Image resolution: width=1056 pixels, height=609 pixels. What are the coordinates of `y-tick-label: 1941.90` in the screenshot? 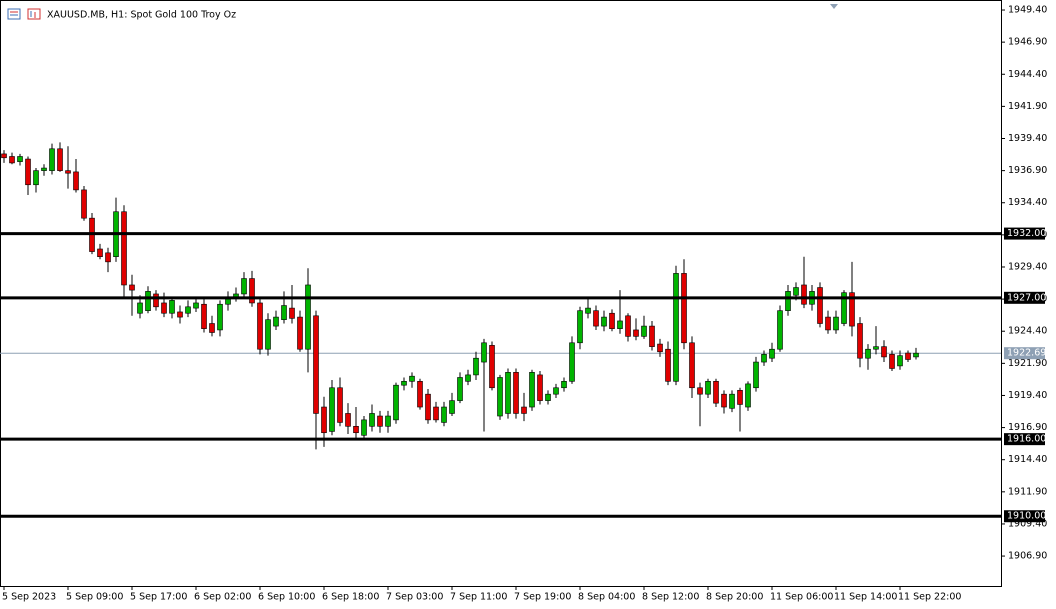 It's located at (1027, 106).